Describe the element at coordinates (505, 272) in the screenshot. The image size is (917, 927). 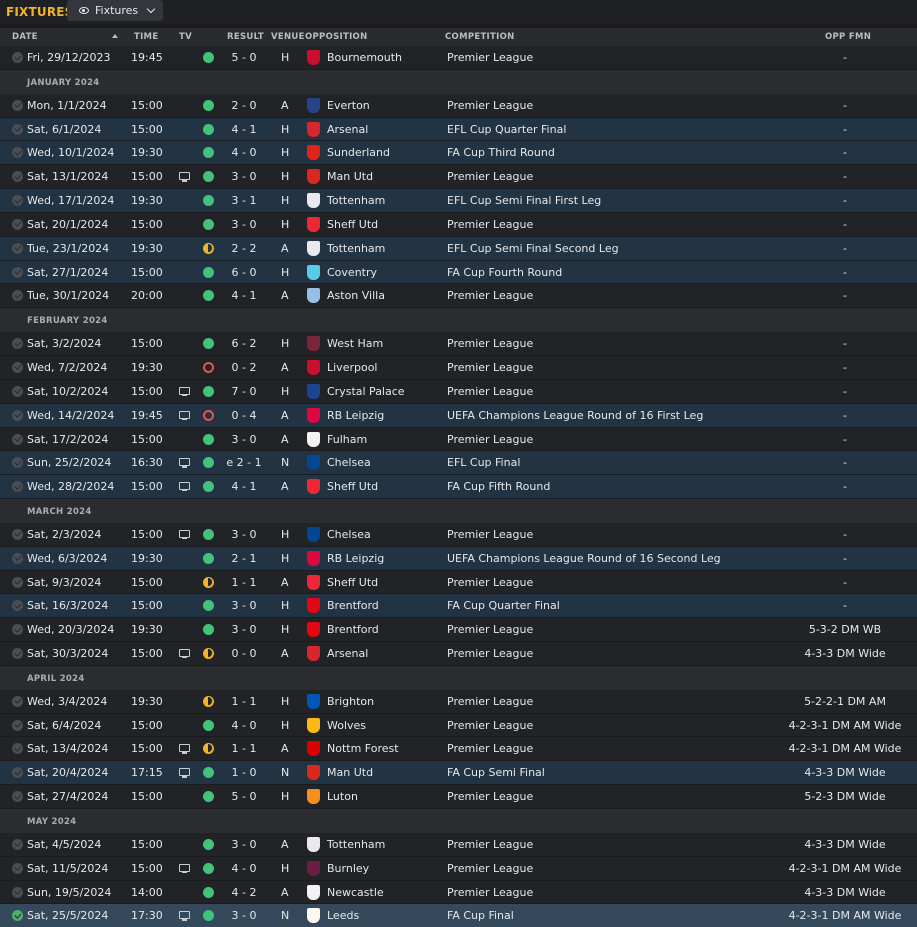
I see `fixture-competition: FA Cup Fourth Round` at that location.